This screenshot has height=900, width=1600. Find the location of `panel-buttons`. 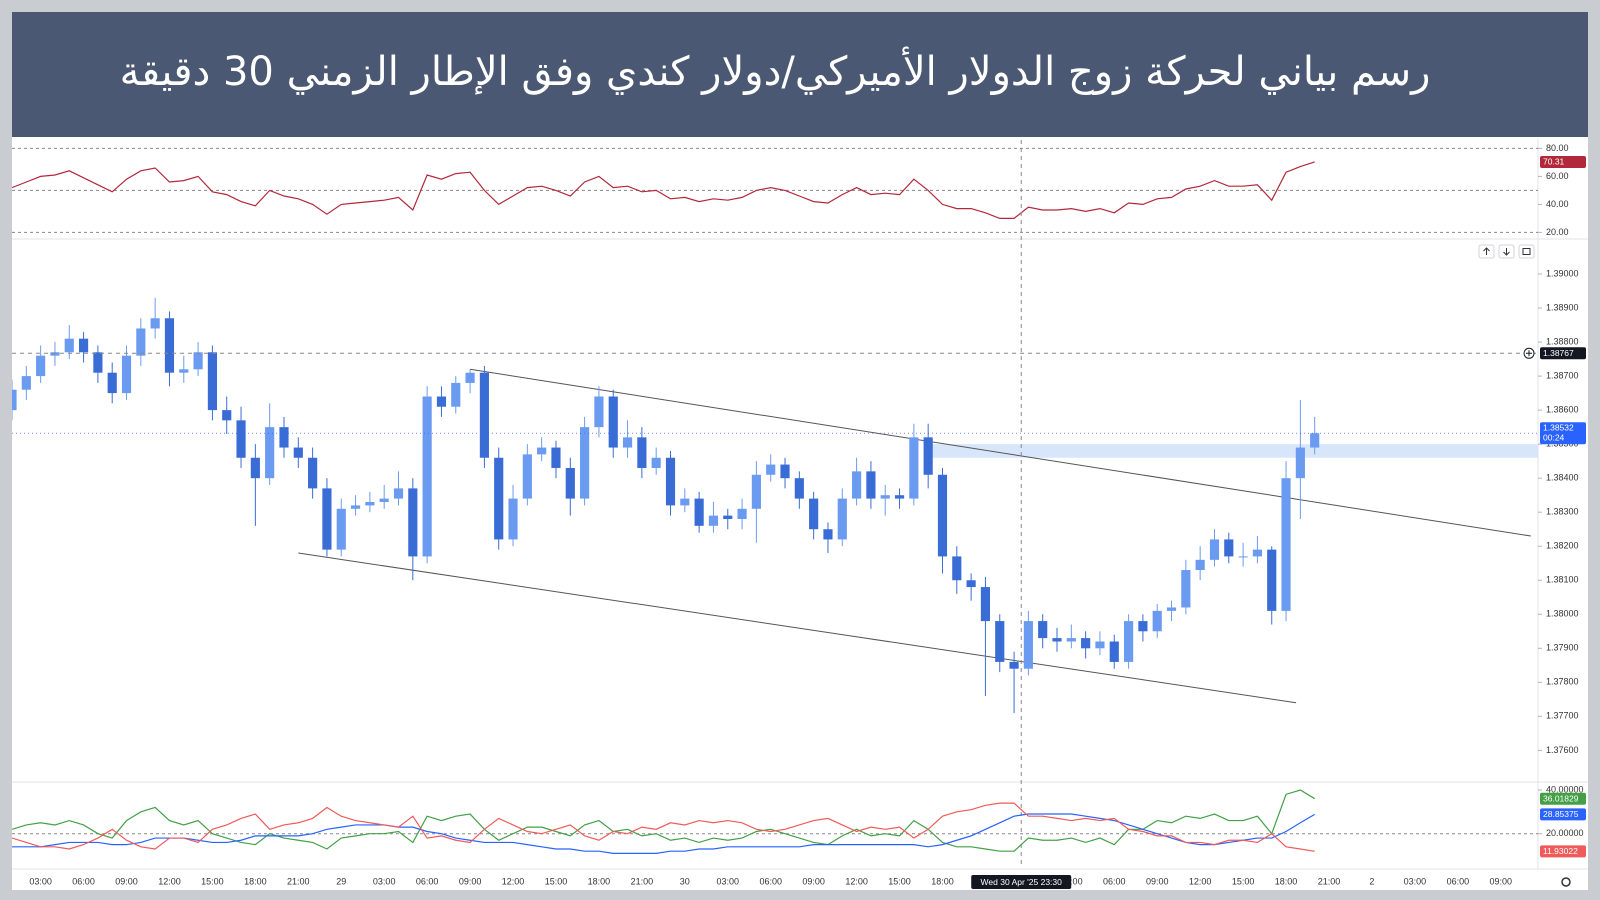

panel-buttons is located at coordinates (1506, 251).